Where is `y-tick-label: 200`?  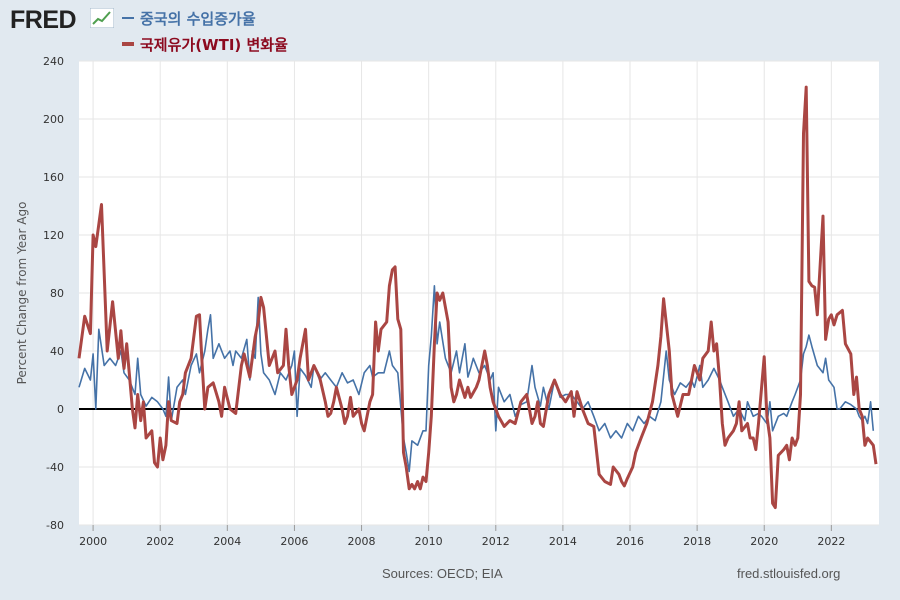
y-tick-label: 200 is located at coordinates (53, 119).